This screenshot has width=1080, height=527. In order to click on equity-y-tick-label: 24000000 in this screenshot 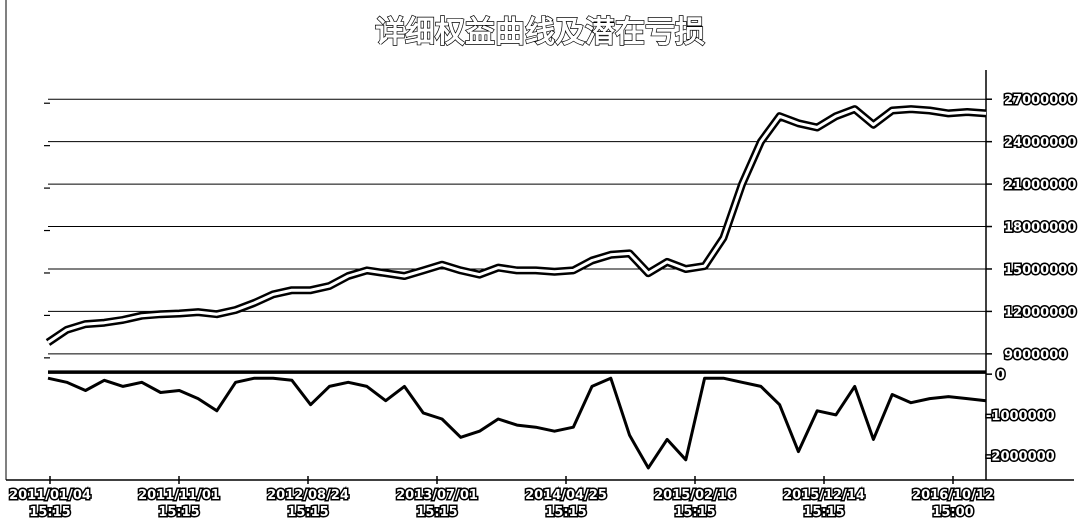, I will do `click(1040, 143)`.